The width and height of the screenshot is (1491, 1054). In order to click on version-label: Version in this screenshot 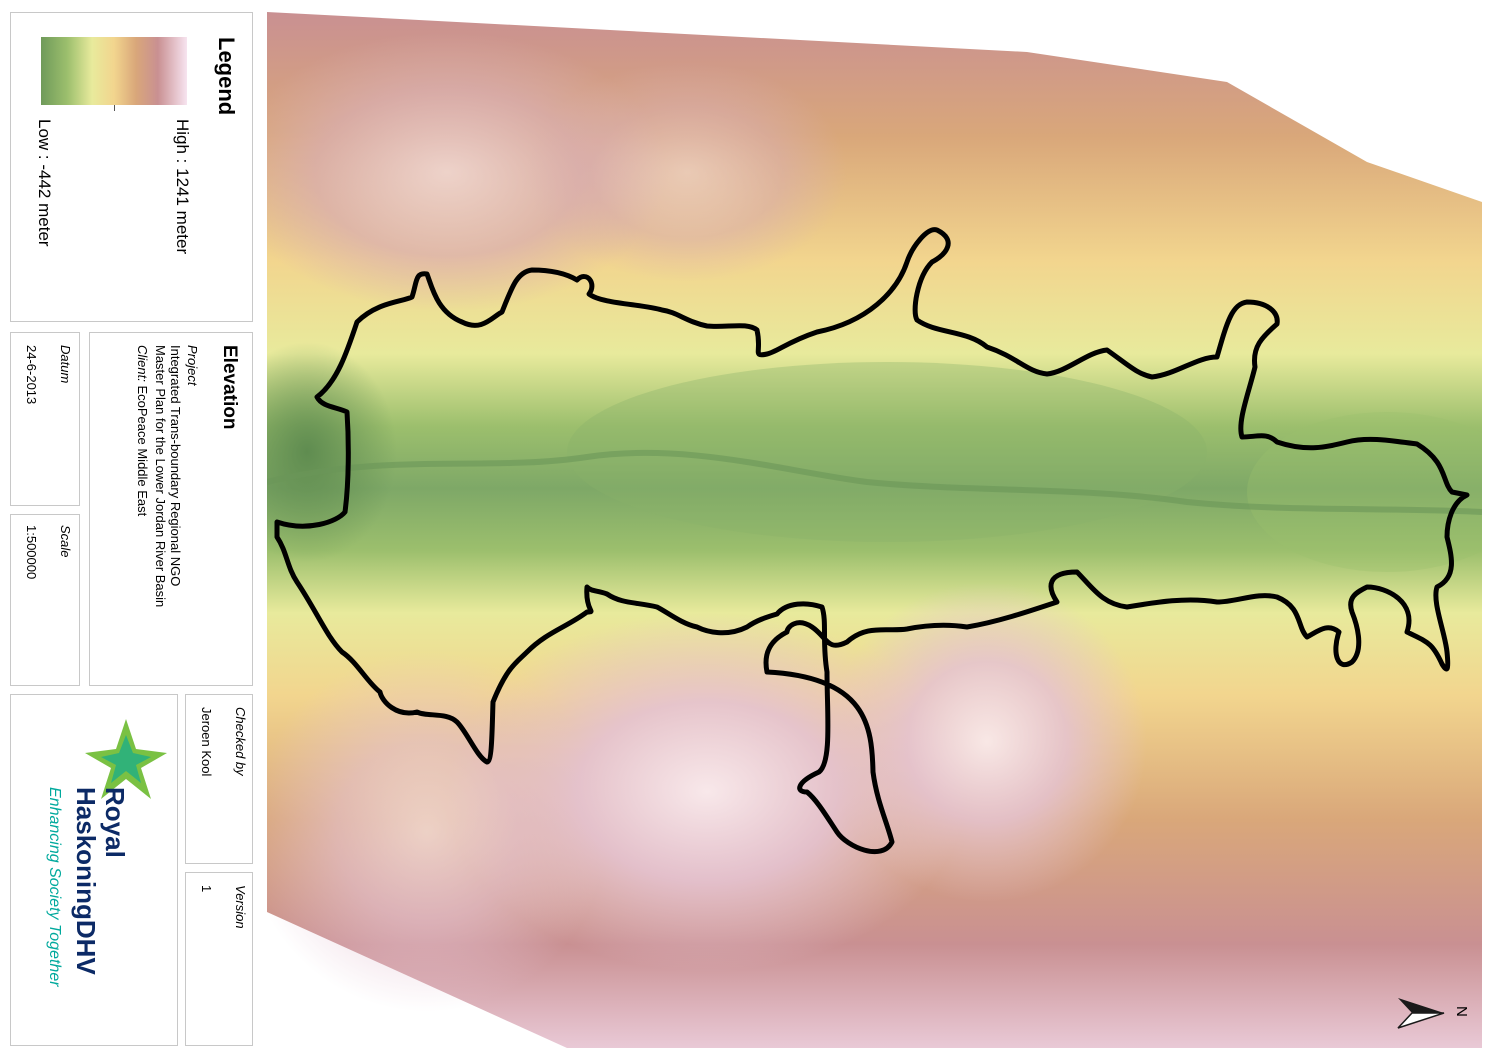, I will do `click(240, 907)`.